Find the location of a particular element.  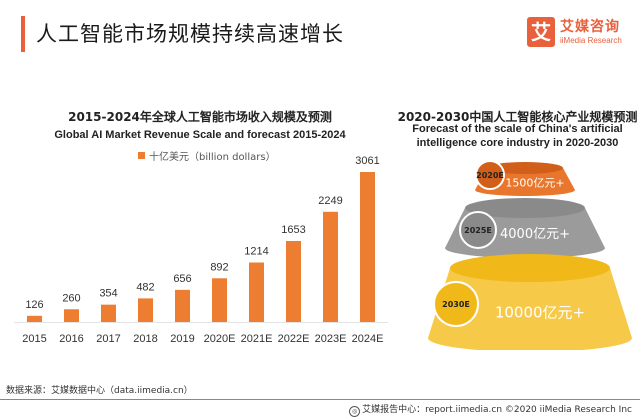

tier-2020e: 1500亿元+2020E is located at coordinates (525, 178).